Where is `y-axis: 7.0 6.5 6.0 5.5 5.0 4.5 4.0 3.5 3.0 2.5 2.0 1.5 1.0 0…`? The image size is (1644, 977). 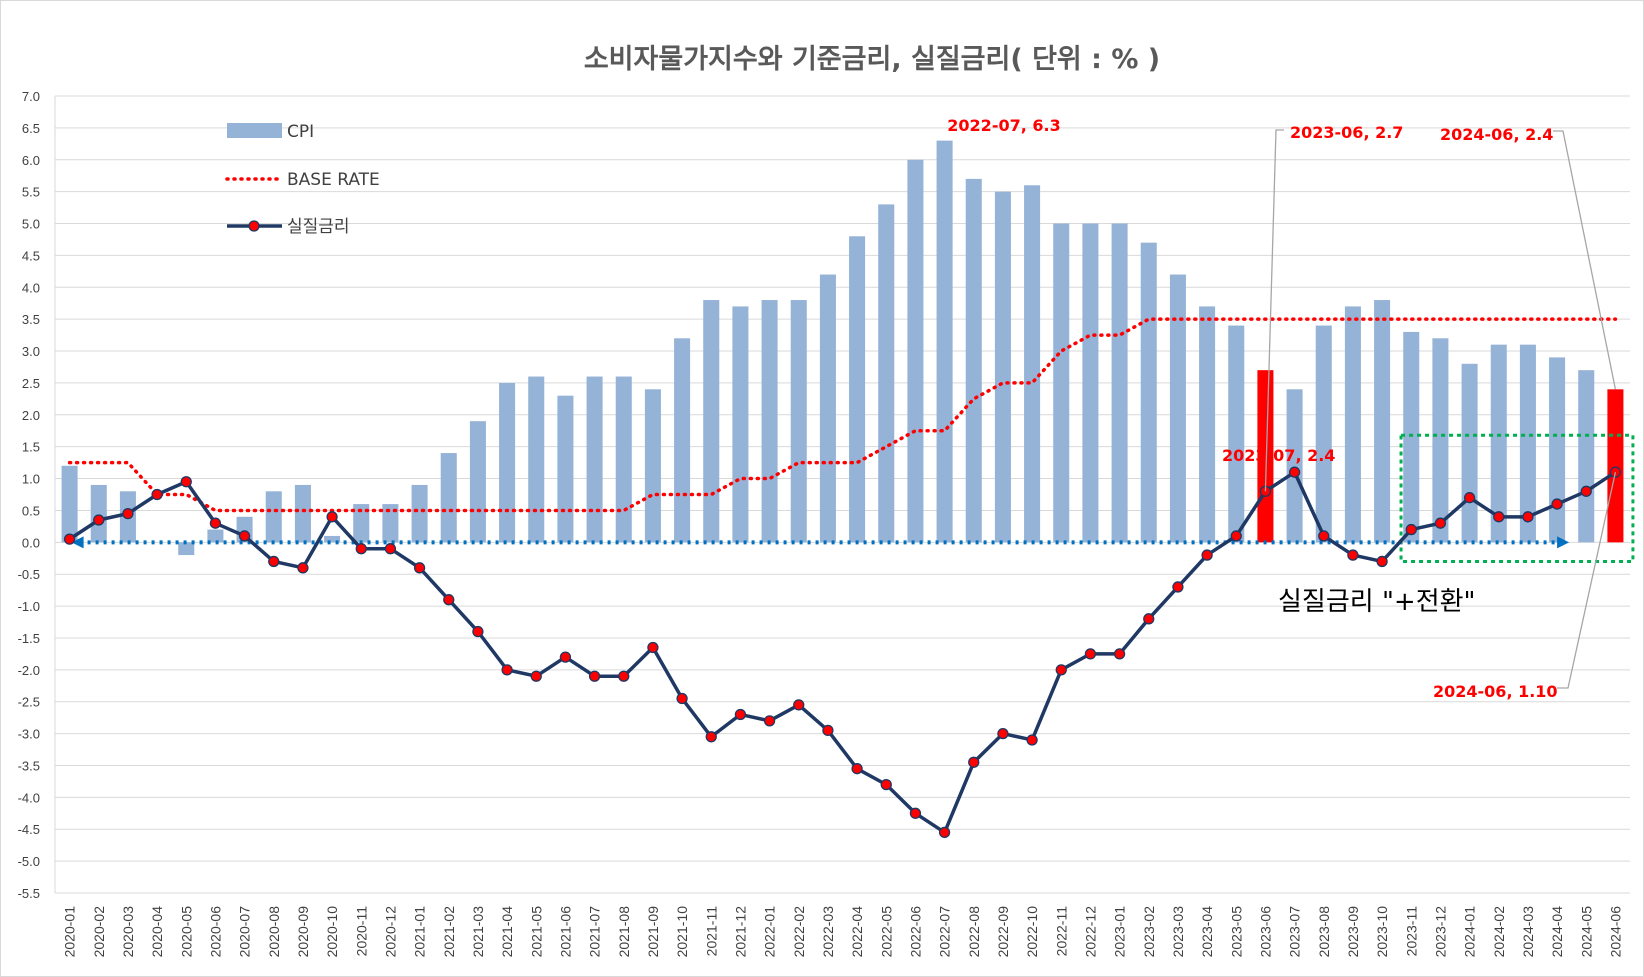
y-axis: 7.0 6.5 6.0 5.5 5.0 4.5 4.0 3.5 3.0 2.5 2.0 1.5 1.0 0… is located at coordinates (29, 495).